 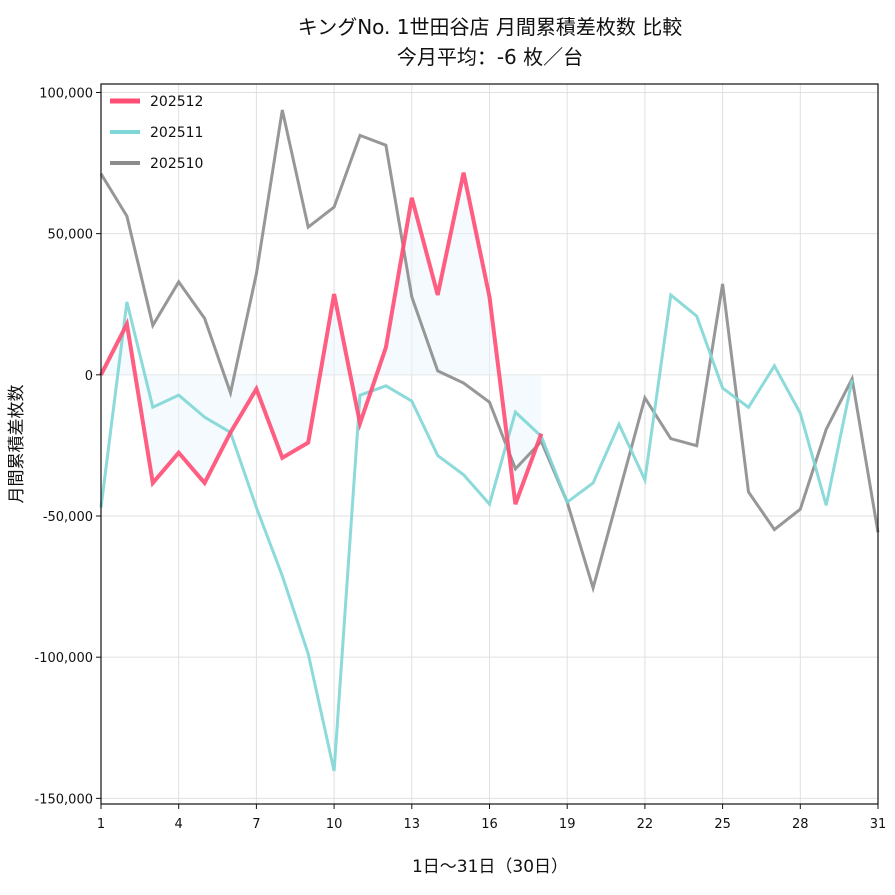 What do you see at coordinates (490, 27) in the screenshot?
I see `chart-title: キングNo. 1世田谷店 月間累積差枚数 比較` at bounding box center [490, 27].